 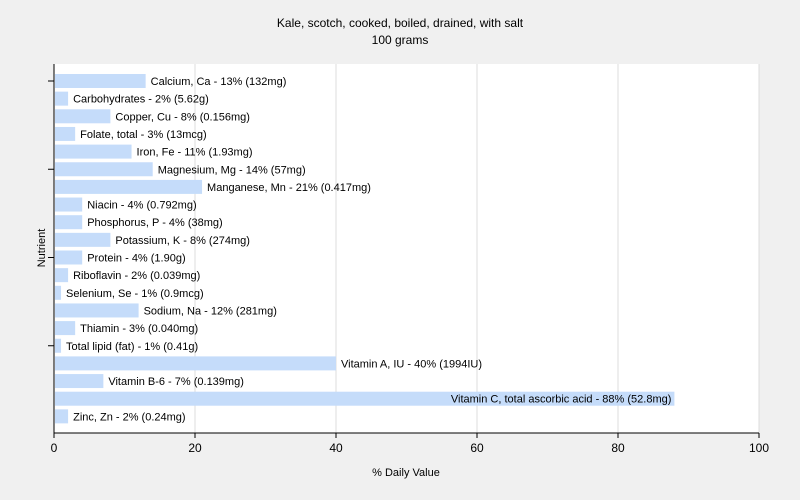 I want to click on x-tick-label: 0, so click(x=54, y=448).